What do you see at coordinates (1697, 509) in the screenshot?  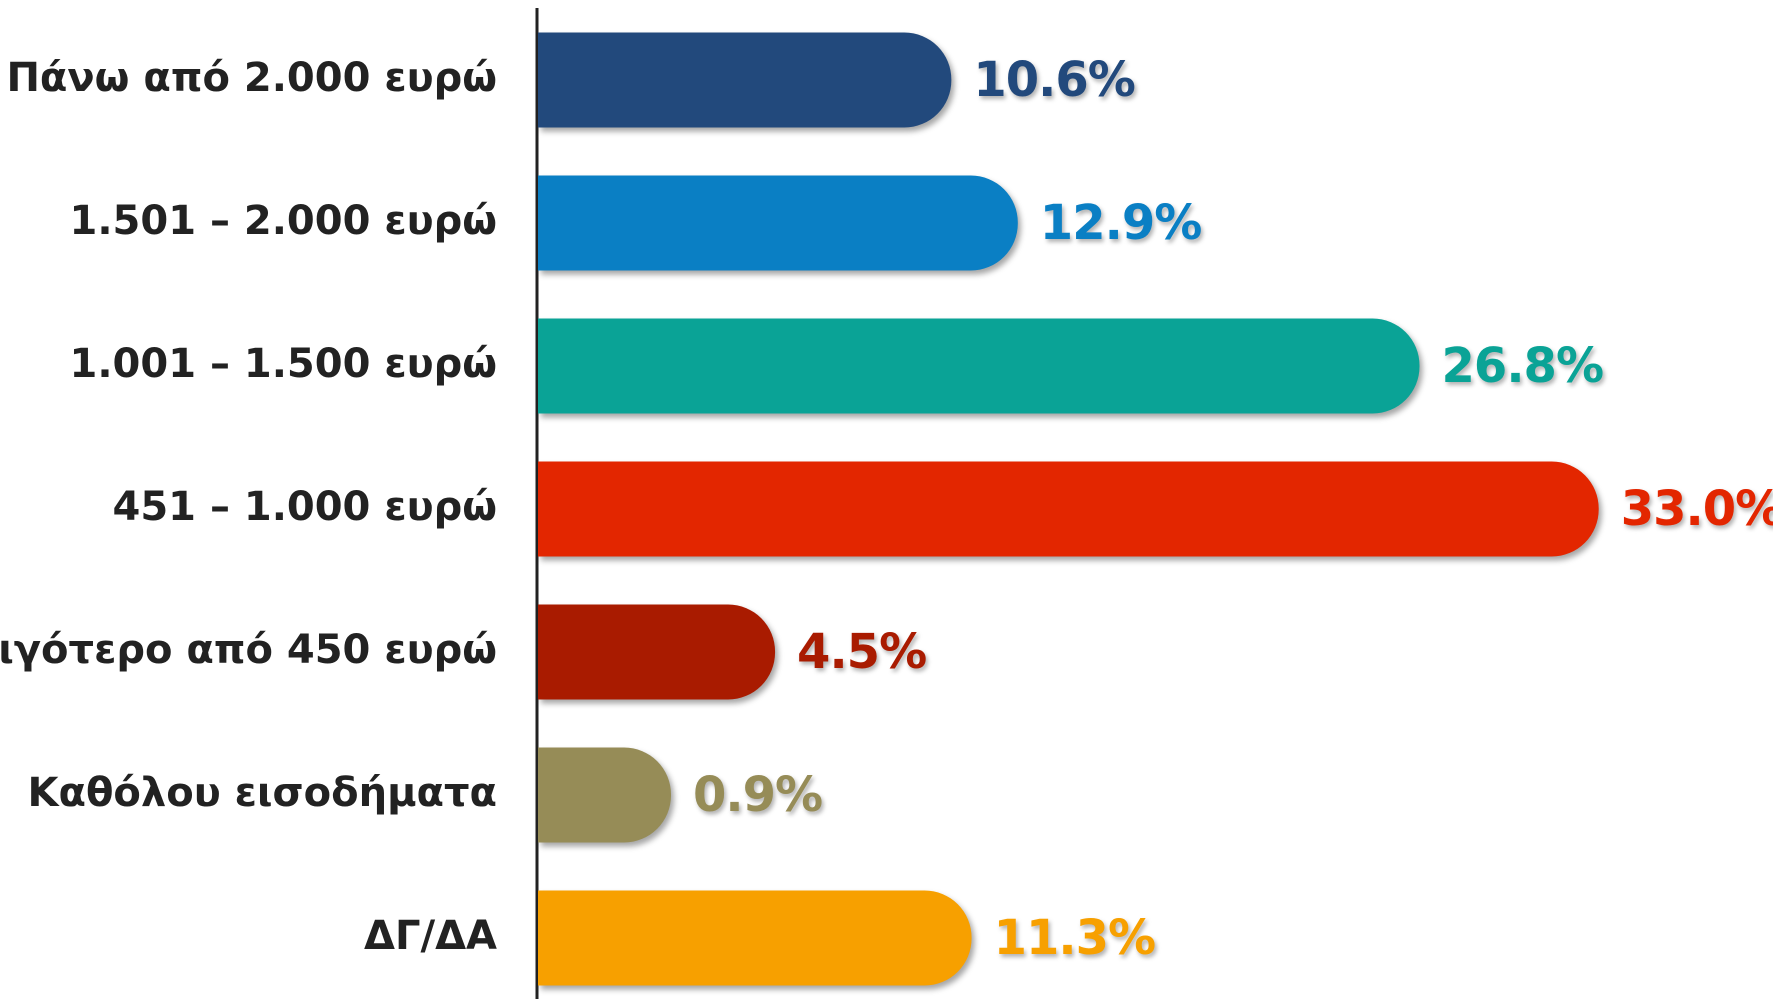 I see `value-label: 33.0%` at bounding box center [1697, 509].